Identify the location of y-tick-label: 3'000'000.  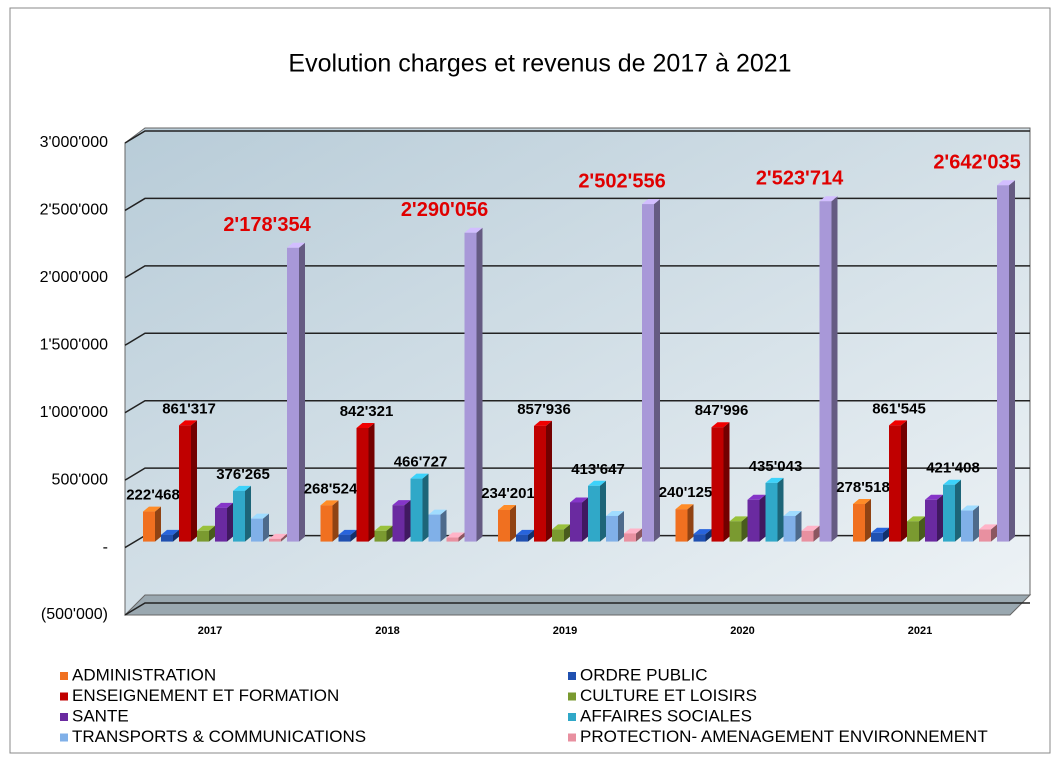
(74, 142).